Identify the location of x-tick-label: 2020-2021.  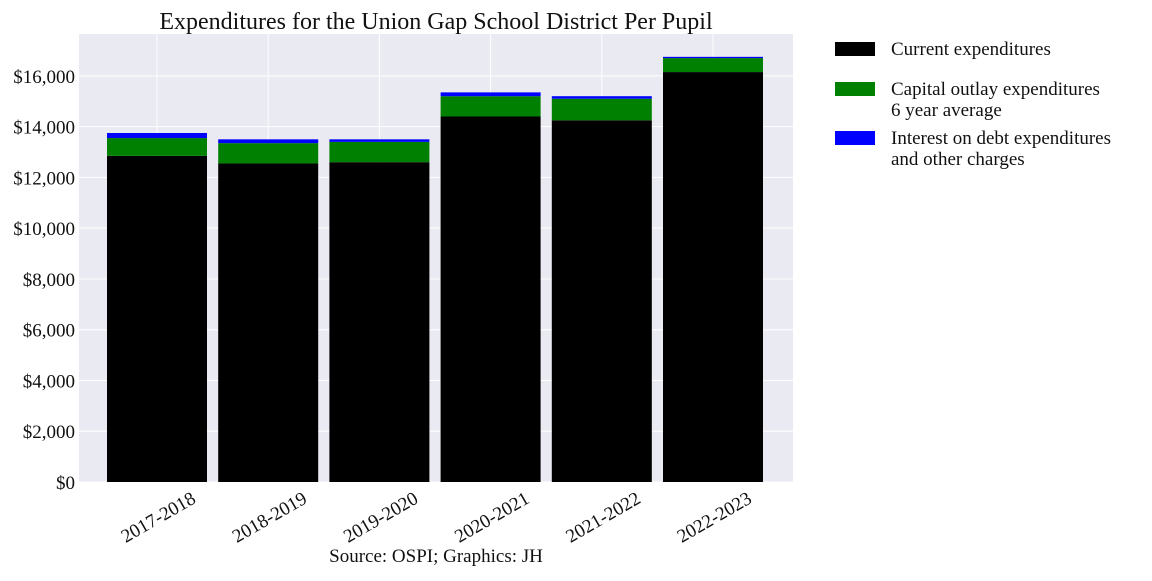
(492, 517).